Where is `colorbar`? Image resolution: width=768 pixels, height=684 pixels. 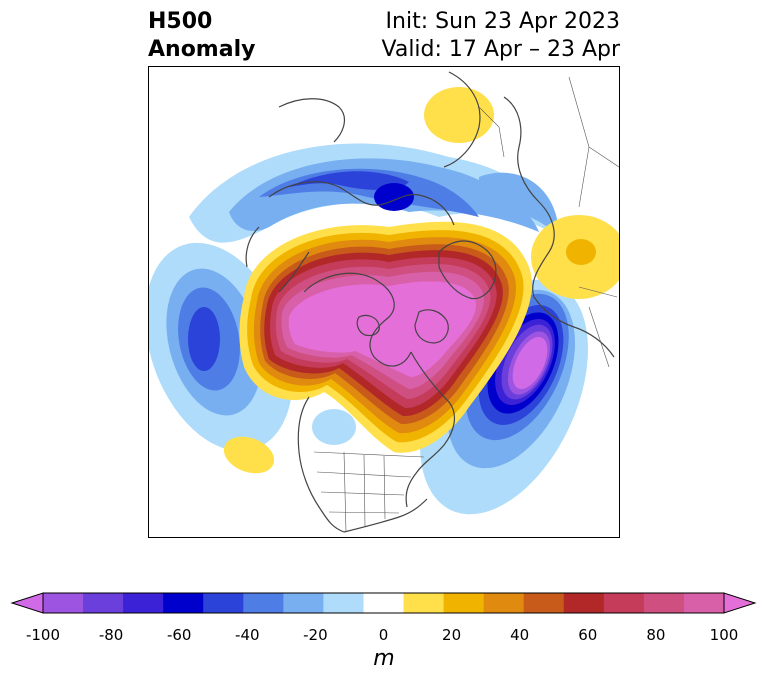
colorbar is located at coordinates (383, 603).